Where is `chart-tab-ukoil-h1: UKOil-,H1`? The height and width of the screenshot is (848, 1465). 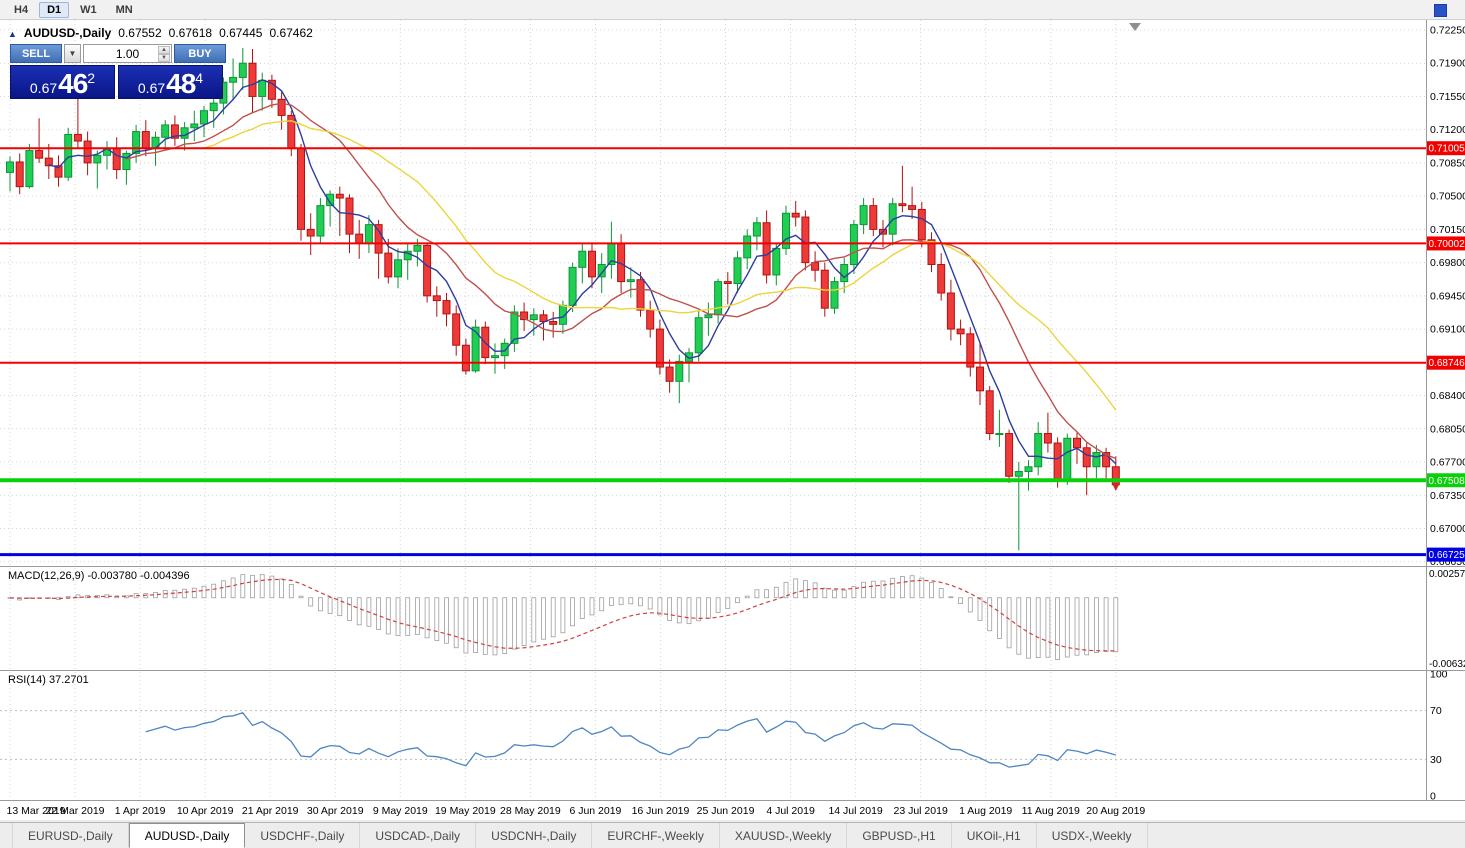 chart-tab-ukoil-h1: UKOil-,H1 is located at coordinates (994, 835).